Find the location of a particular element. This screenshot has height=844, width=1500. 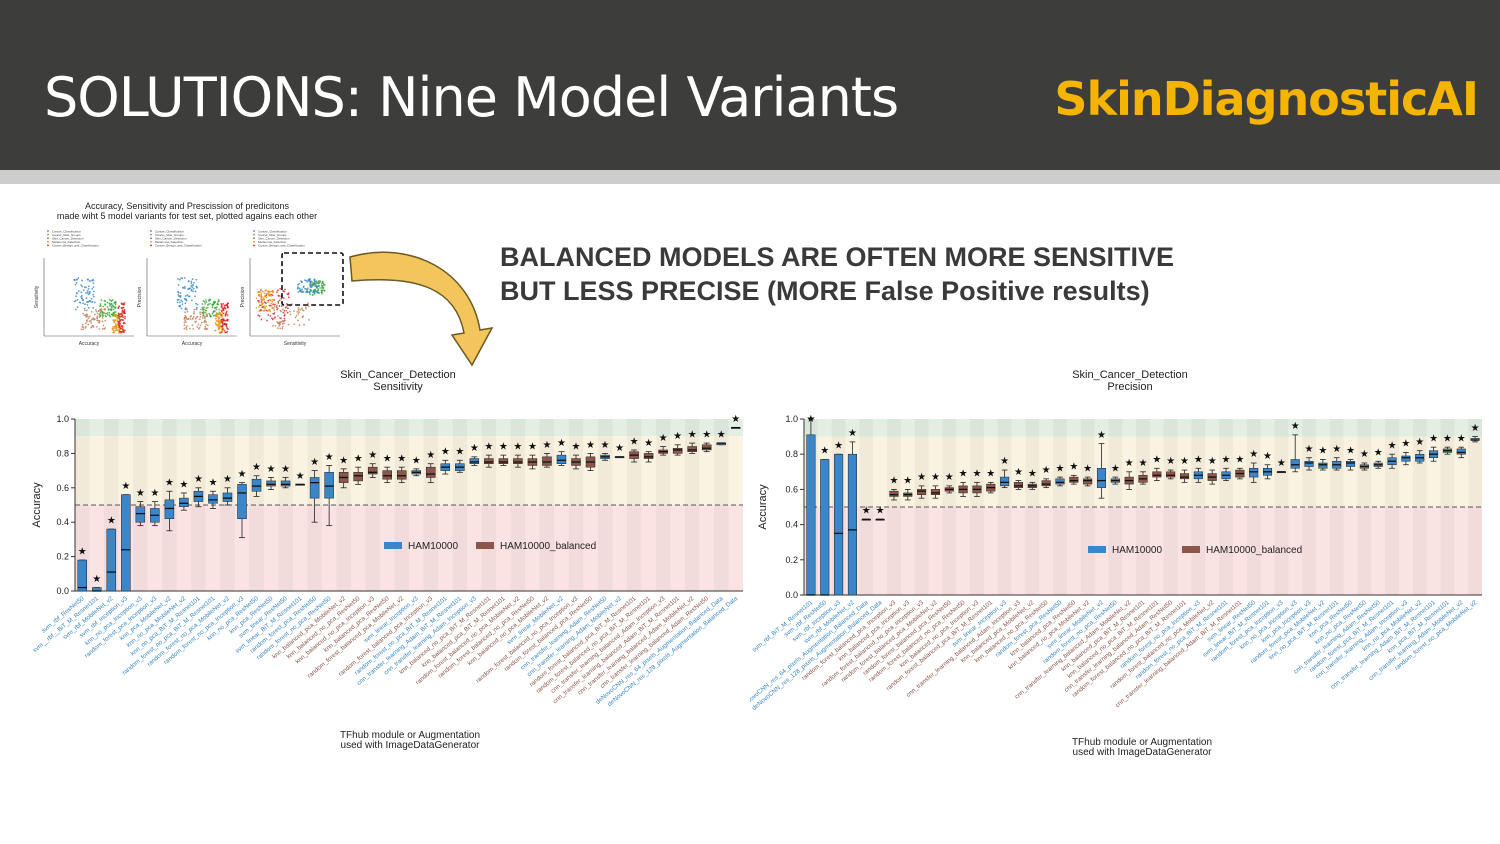

thumb-legend-label: Cancer_Benign_and_Classification is located at coordinates (281, 246).